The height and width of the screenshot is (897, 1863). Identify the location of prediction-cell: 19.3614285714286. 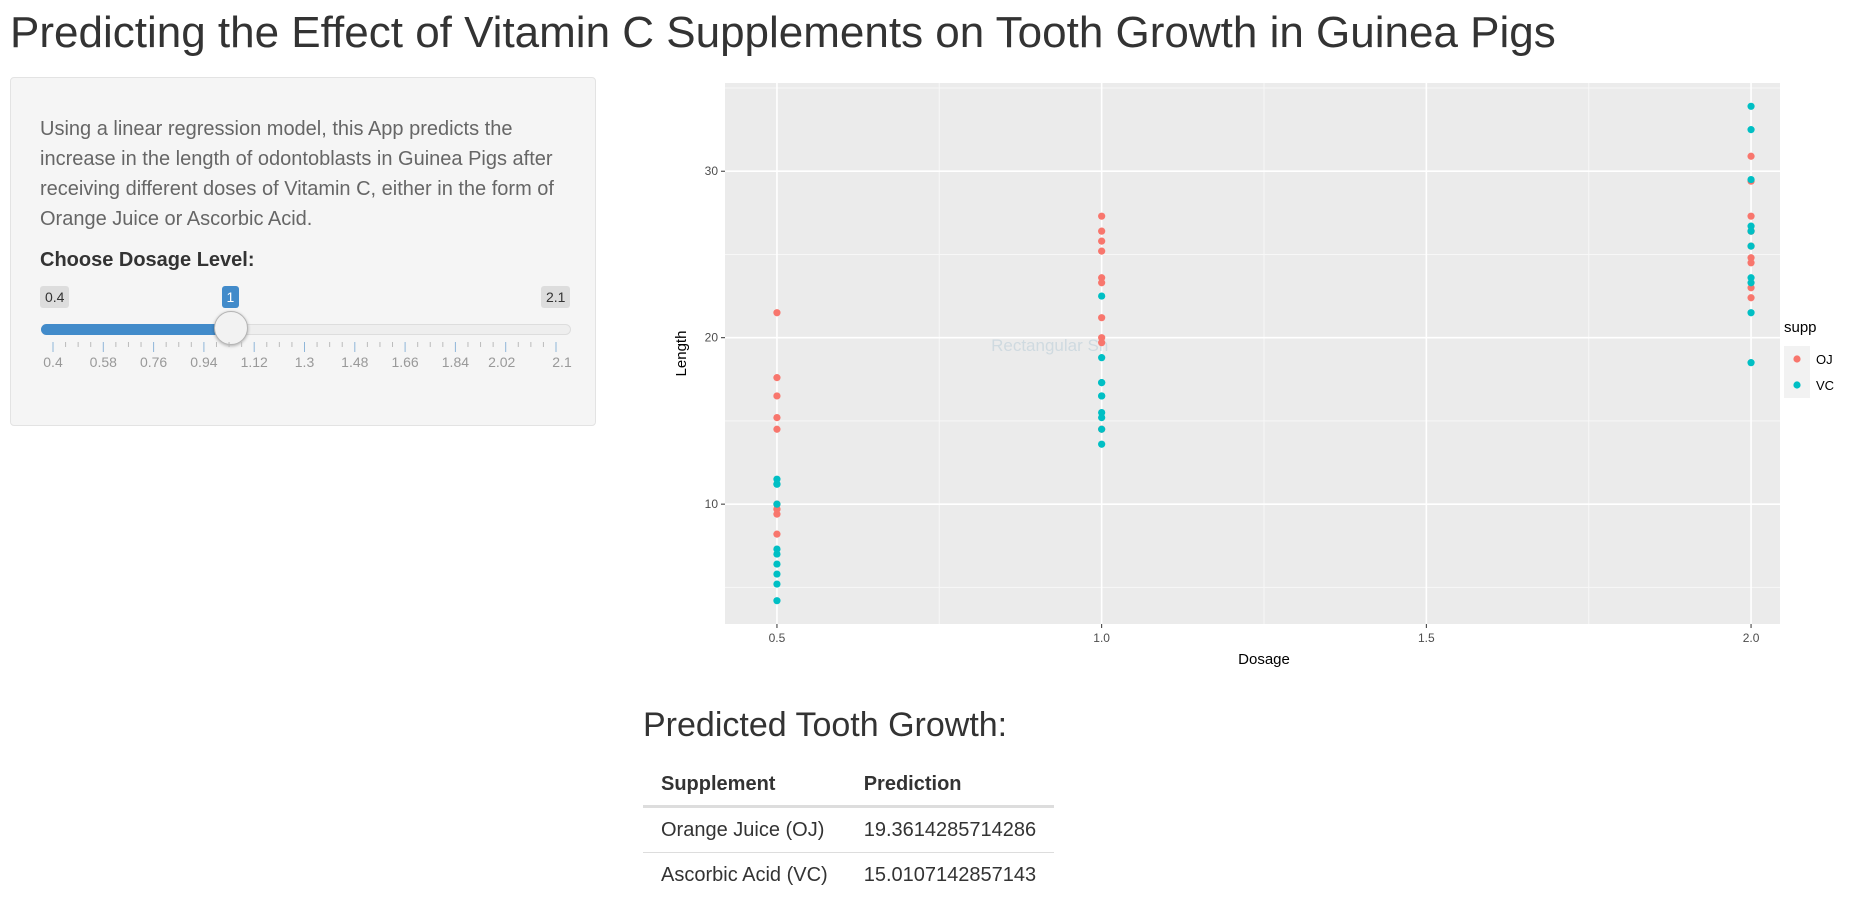
(950, 830).